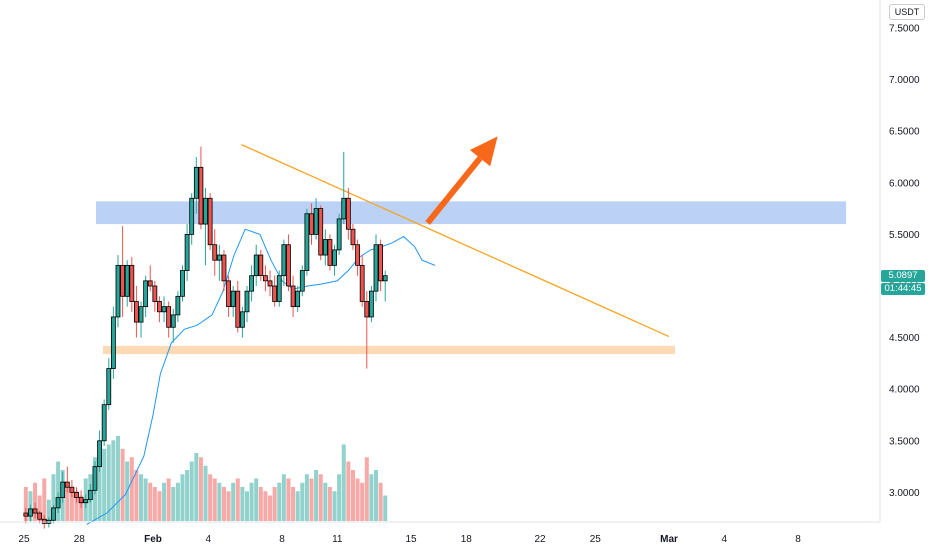  What do you see at coordinates (467, 539) in the screenshot?
I see `time-tick-label: 18` at bounding box center [467, 539].